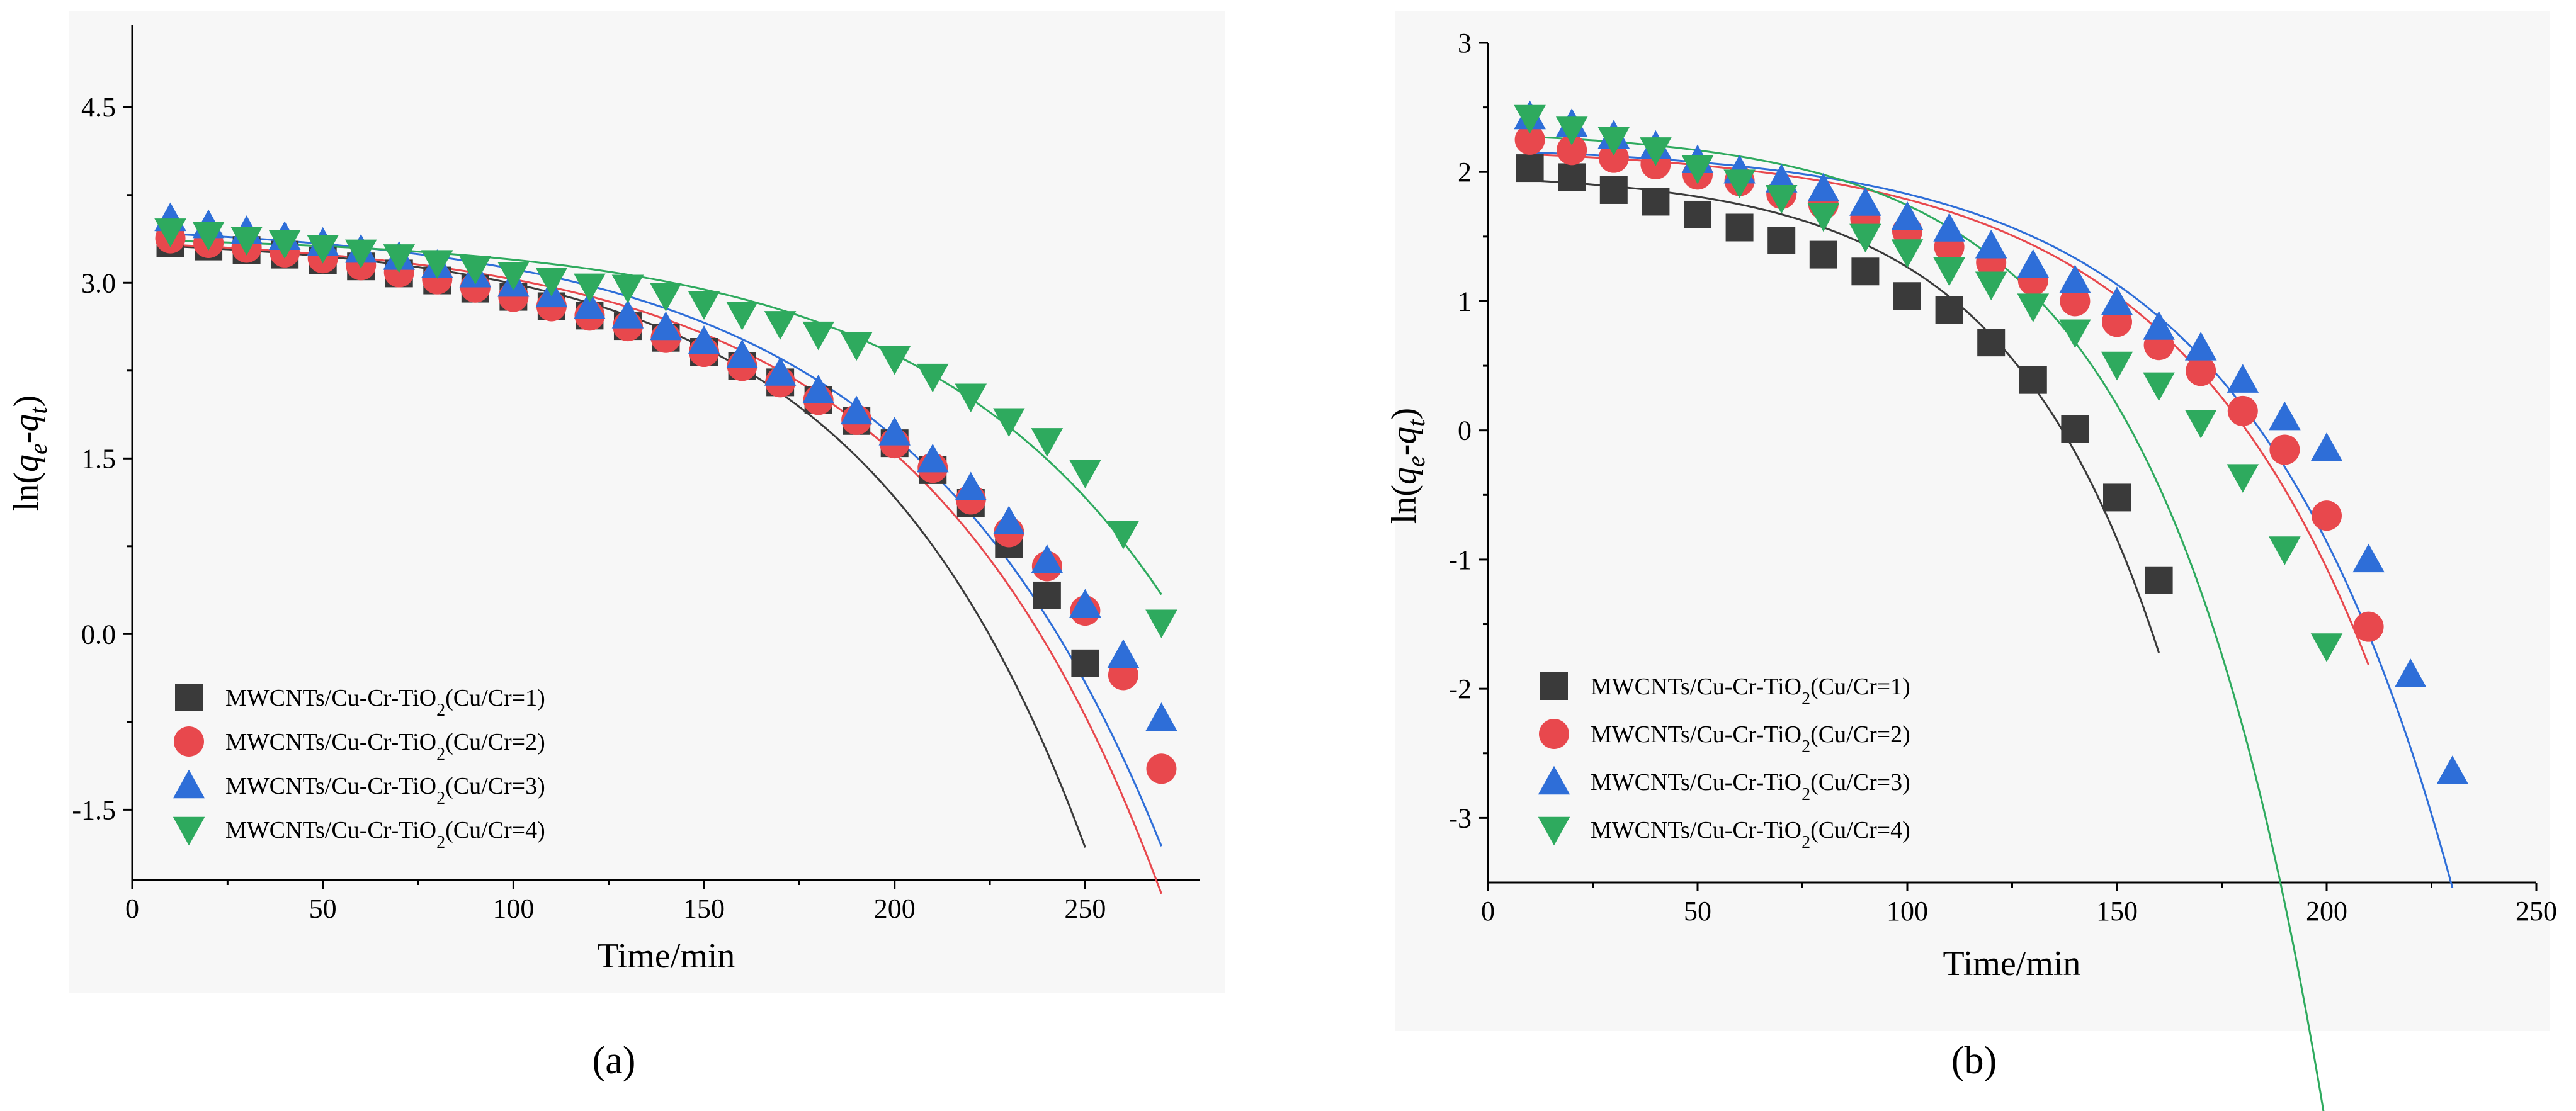 The image size is (2576, 1111). I want to click on x-tick-label: 200, so click(895, 908).